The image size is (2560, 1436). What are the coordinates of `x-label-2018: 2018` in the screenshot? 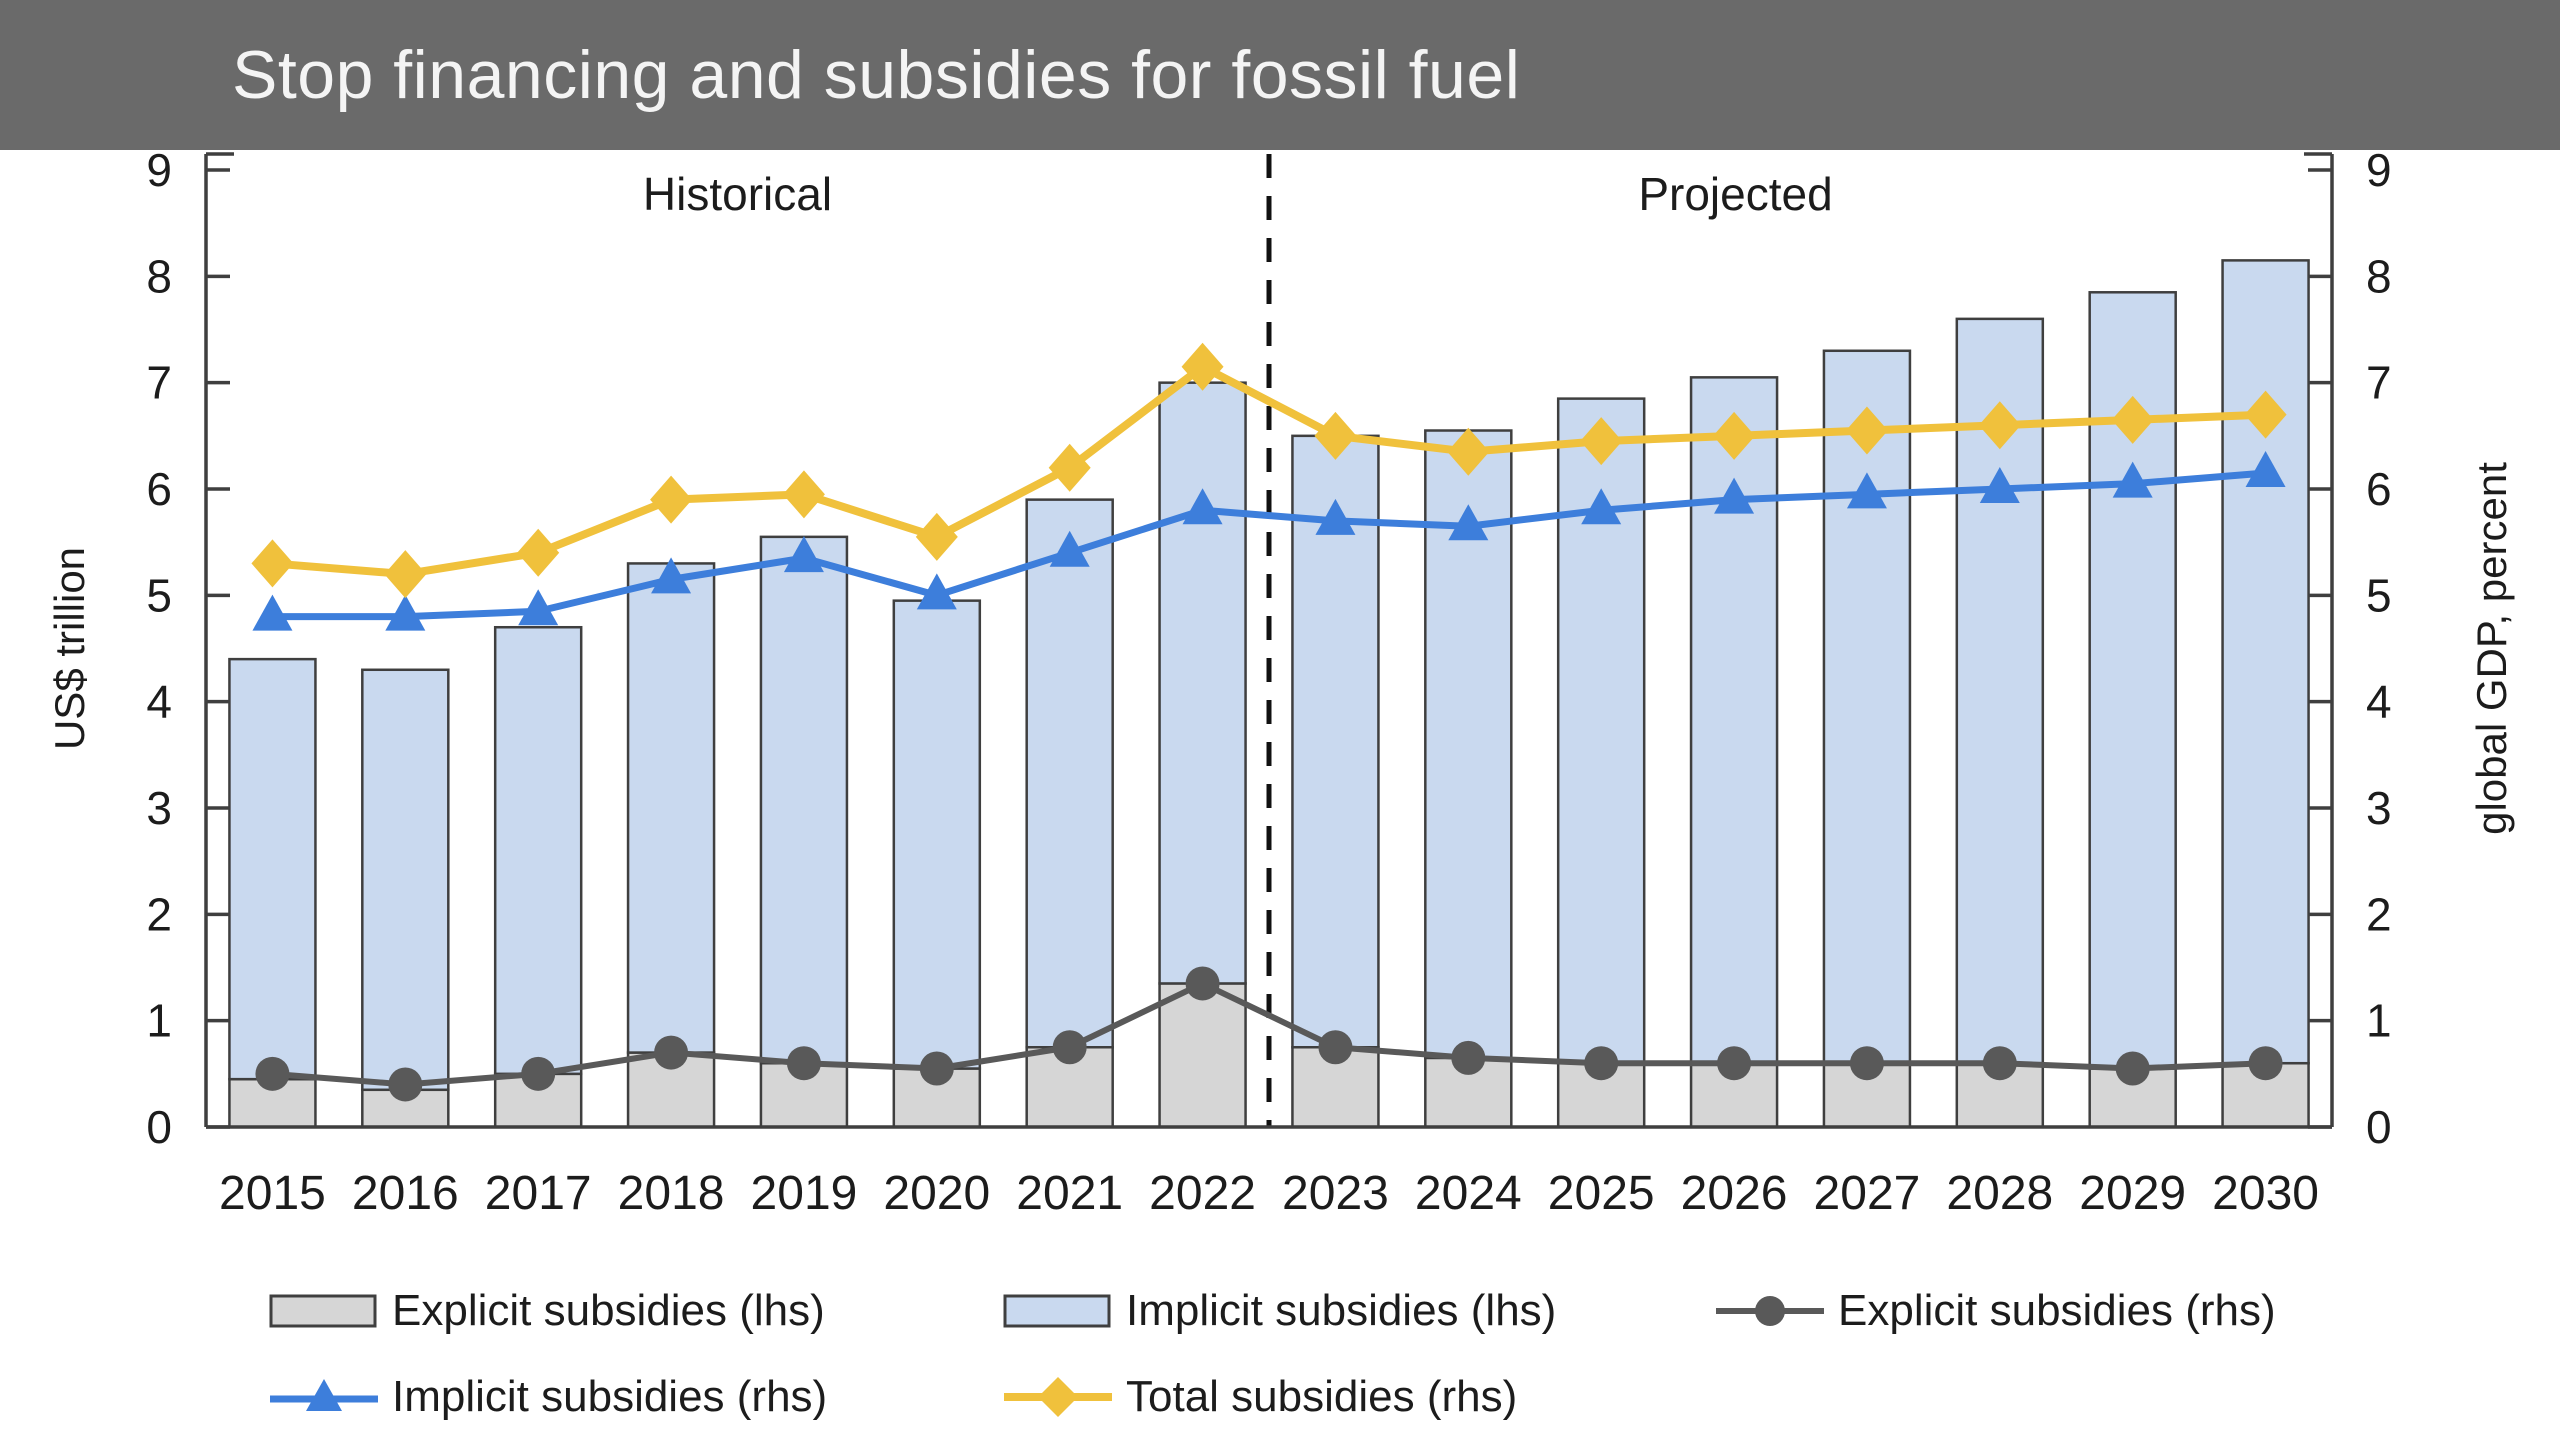 It's located at (671, 1193).